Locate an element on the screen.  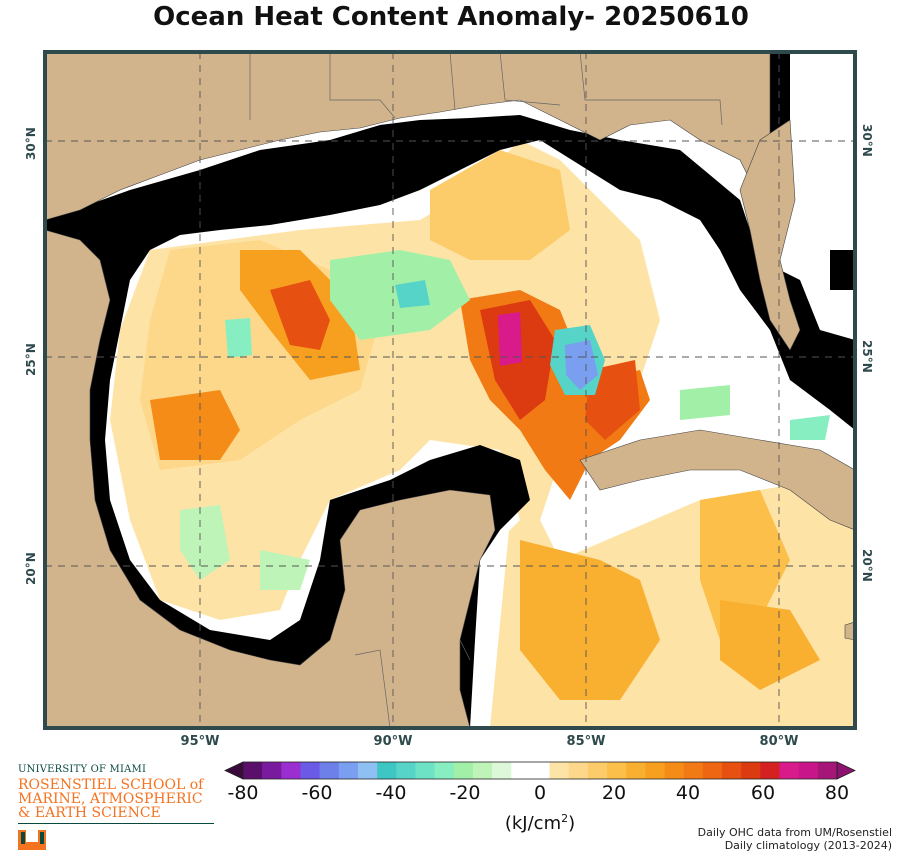
colorbar-tick-m60: -60 is located at coordinates (317, 793).